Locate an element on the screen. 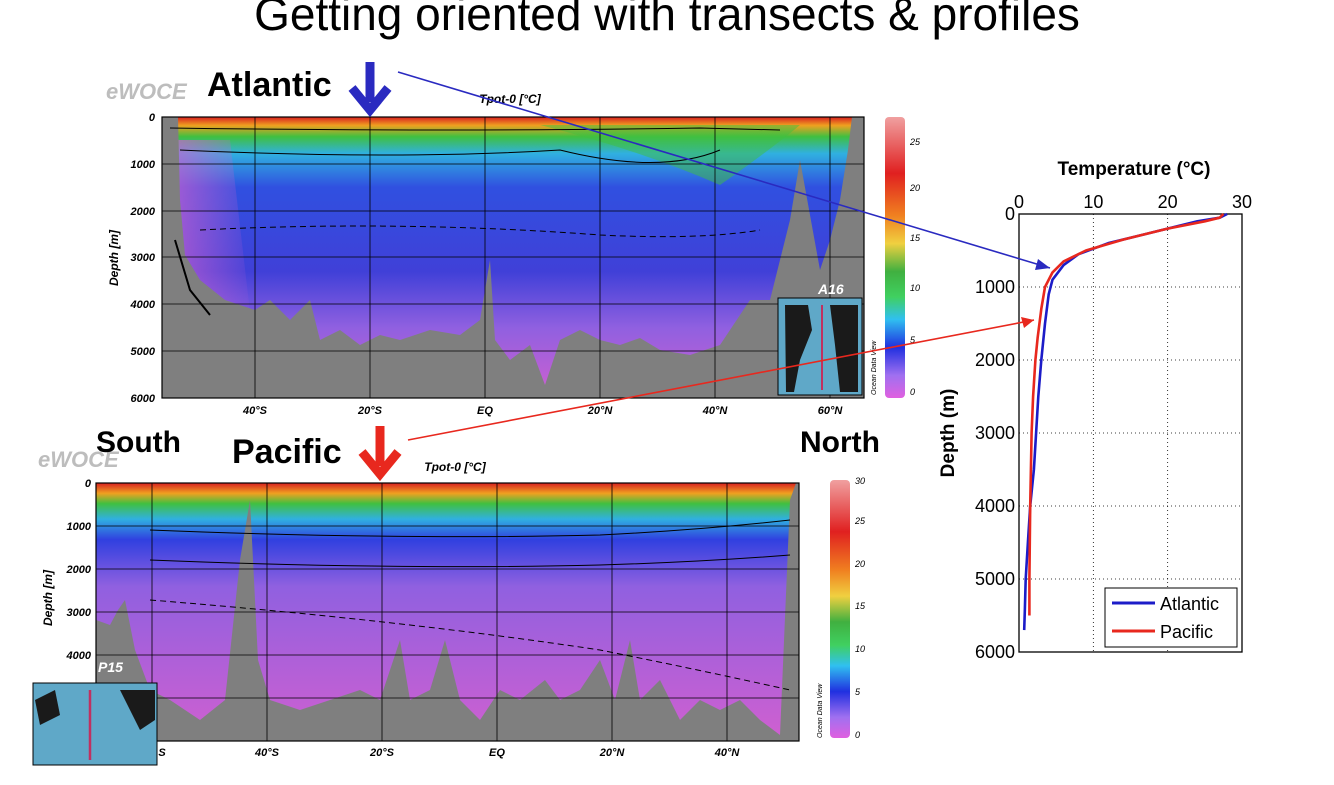  atlantic-ewoce: eWOCE is located at coordinates (147, 91).